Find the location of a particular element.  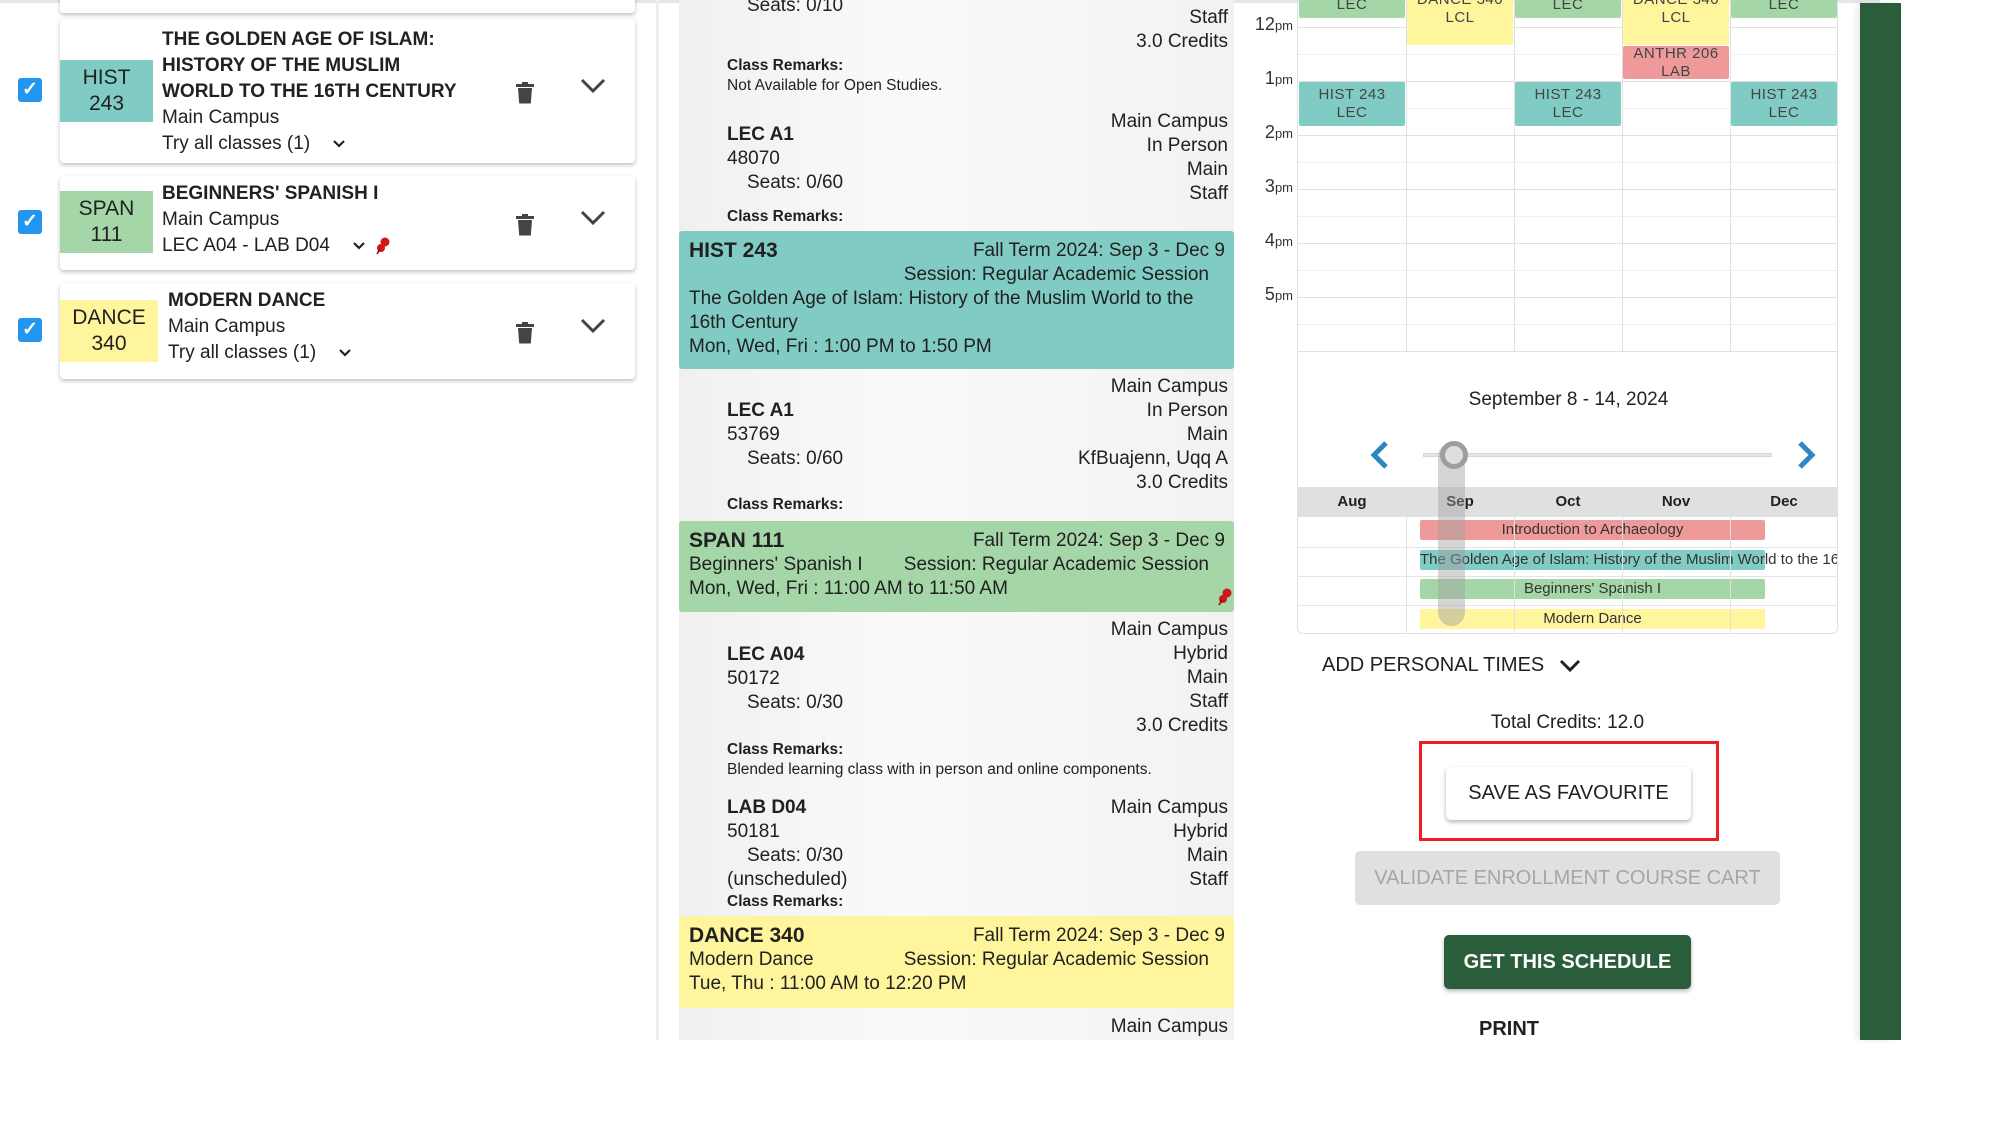

course-title: BEGINNERS' SPANISH I is located at coordinates (270, 193).